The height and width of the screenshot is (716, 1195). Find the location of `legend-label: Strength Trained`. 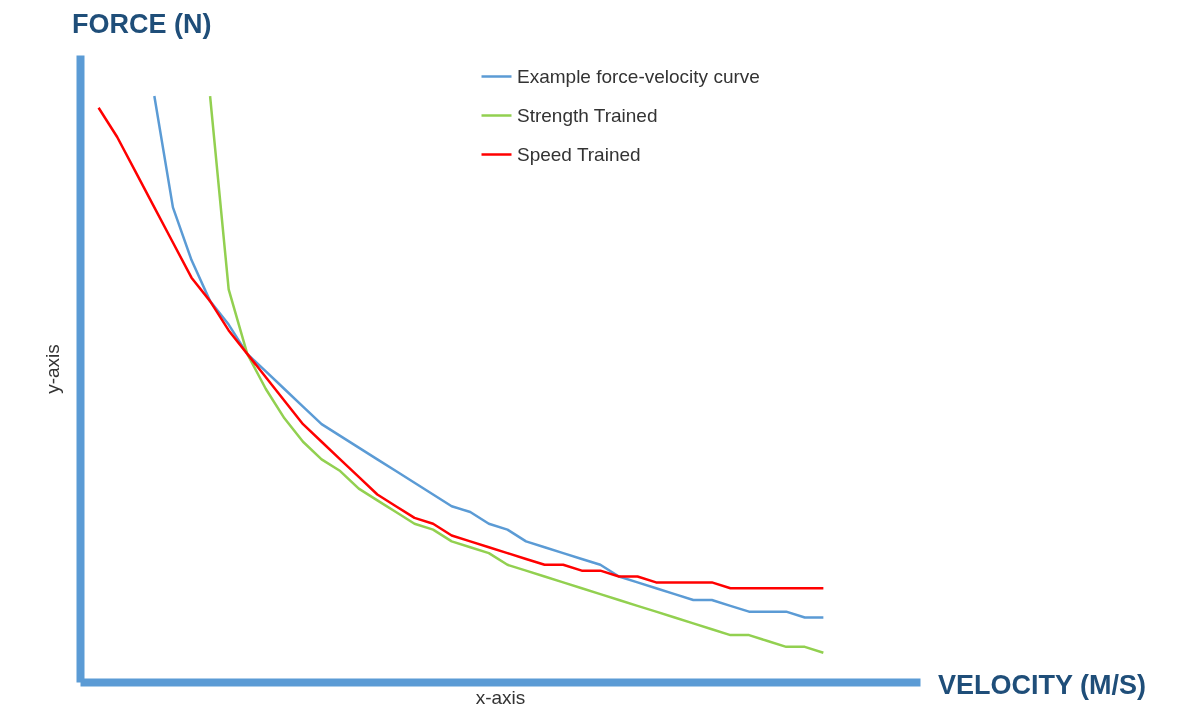

legend-label: Strength Trained is located at coordinates (587, 115).